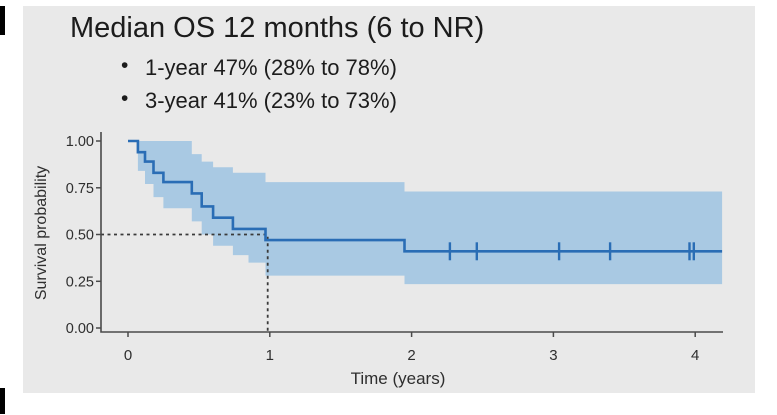 This screenshot has height=415, width=777. Describe the element at coordinates (80, 282) in the screenshot. I see `y-tick-label: 0.25` at that location.